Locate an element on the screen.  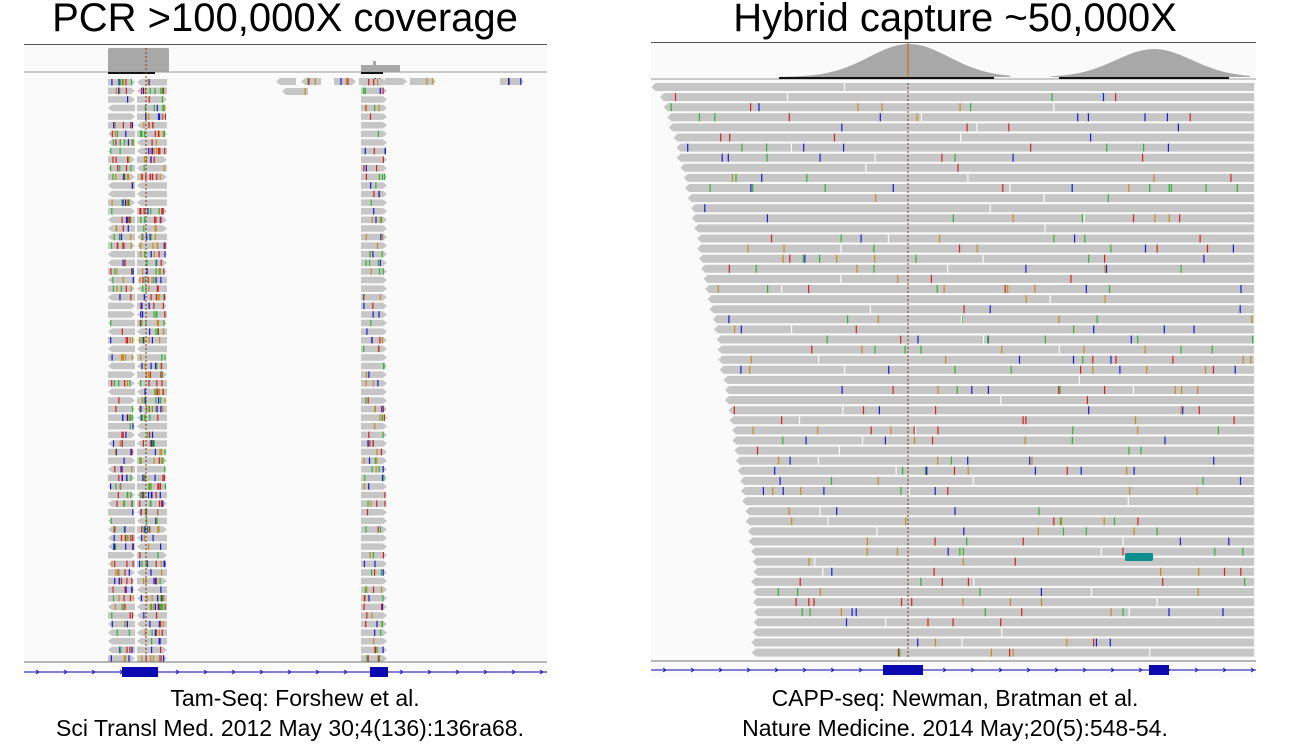
exon-block is located at coordinates (903, 670).